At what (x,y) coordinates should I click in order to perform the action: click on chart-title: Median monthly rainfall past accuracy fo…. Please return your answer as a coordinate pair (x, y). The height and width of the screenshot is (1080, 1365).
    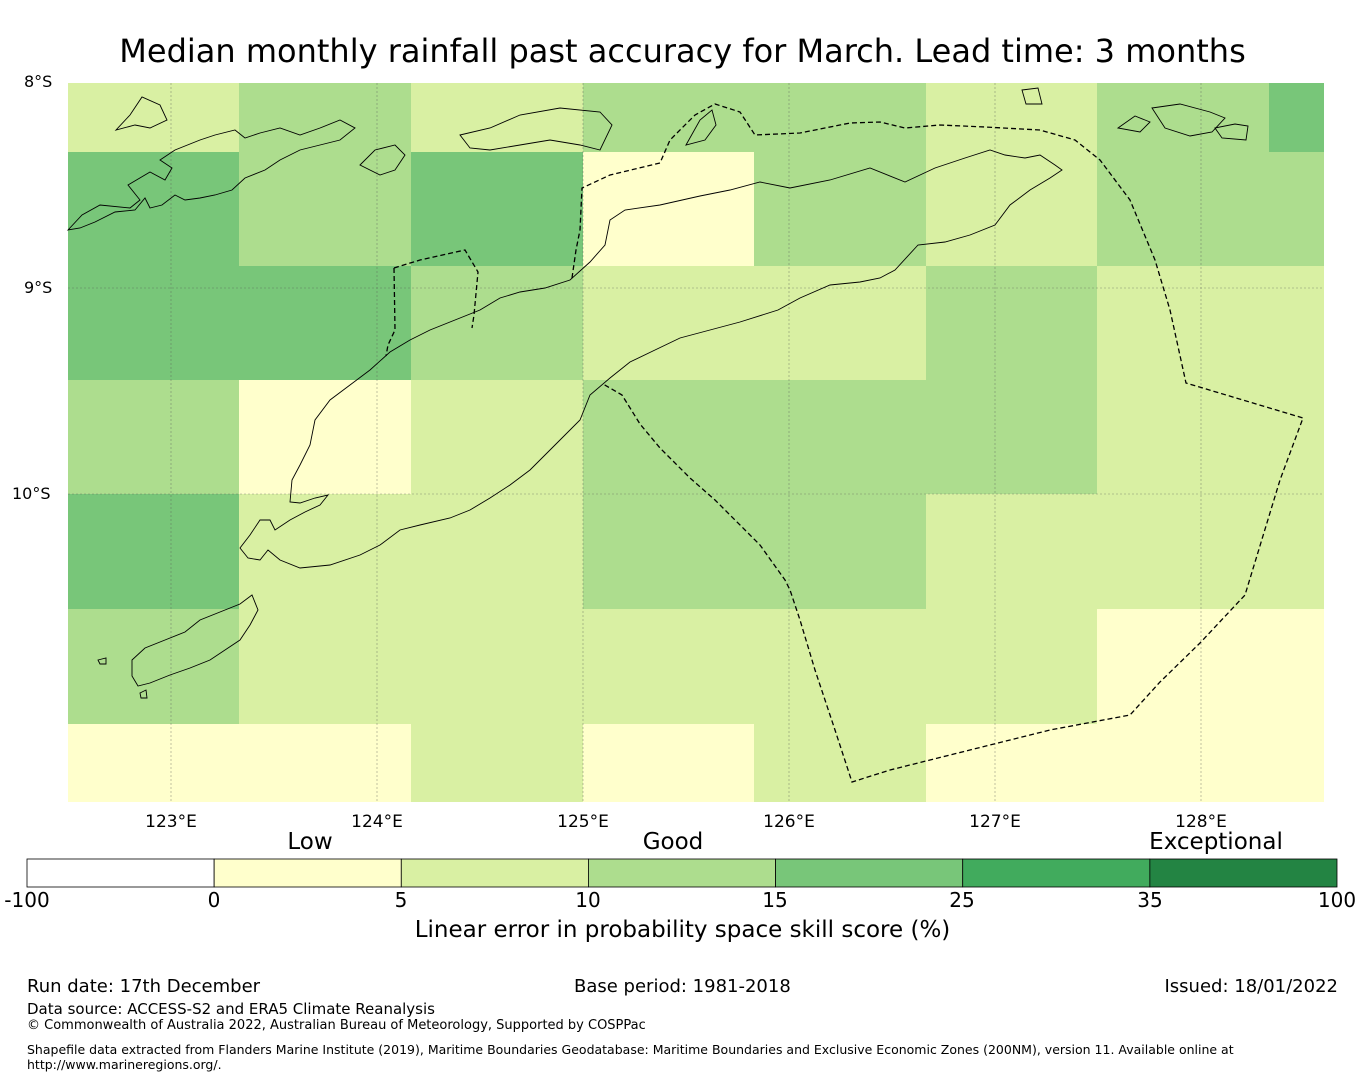
    Looking at the image, I should click on (682, 51).